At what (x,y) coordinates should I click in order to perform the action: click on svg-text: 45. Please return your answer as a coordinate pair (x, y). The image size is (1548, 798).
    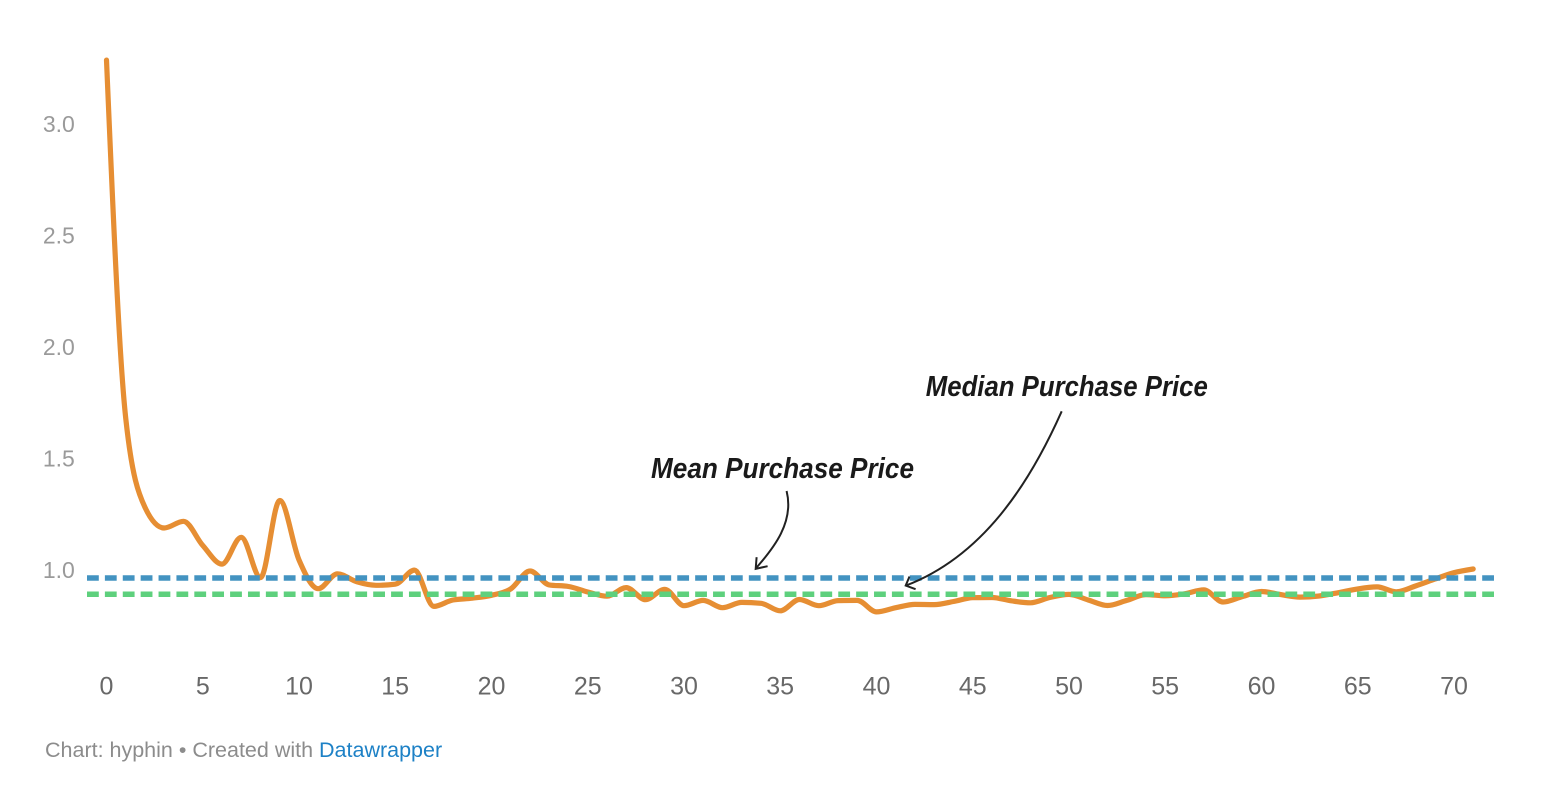
    Looking at the image, I should click on (973, 687).